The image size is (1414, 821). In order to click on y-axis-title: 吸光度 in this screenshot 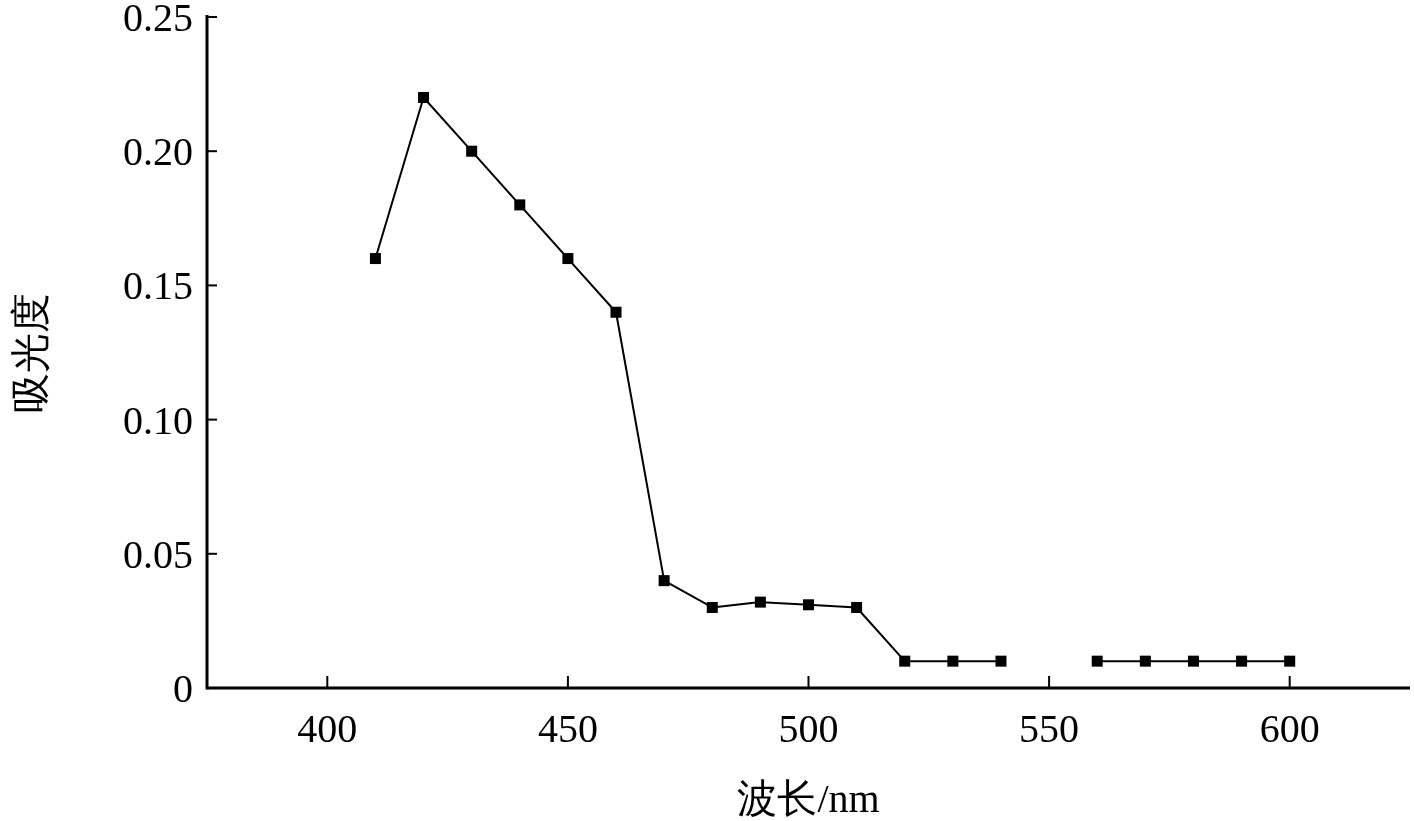, I will do `click(30, 352)`.